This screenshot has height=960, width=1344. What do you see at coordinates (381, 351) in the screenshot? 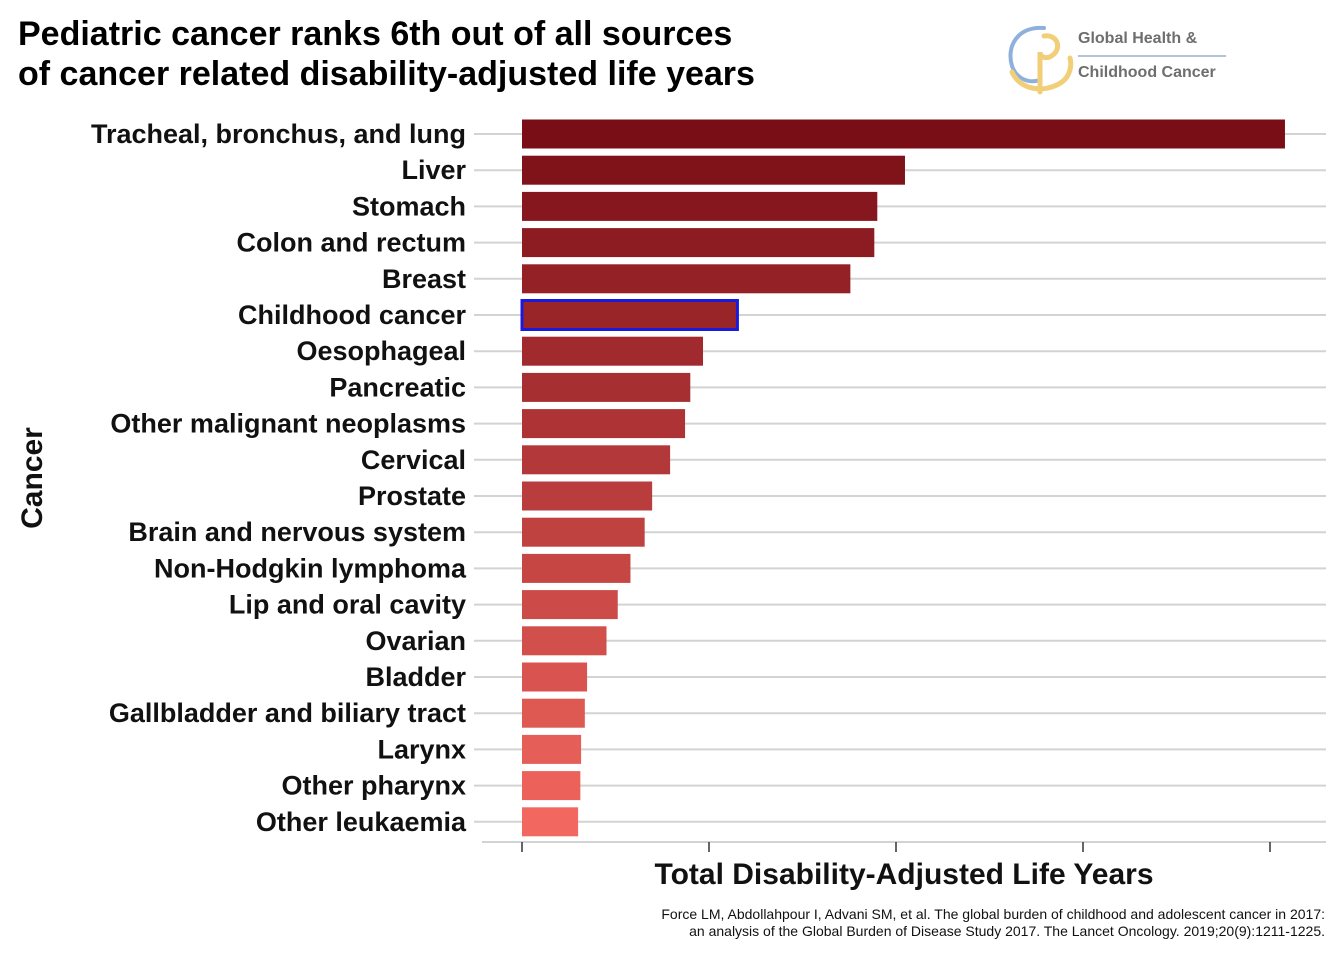
I see `category-label-oesophageal: Oesophageal` at bounding box center [381, 351].